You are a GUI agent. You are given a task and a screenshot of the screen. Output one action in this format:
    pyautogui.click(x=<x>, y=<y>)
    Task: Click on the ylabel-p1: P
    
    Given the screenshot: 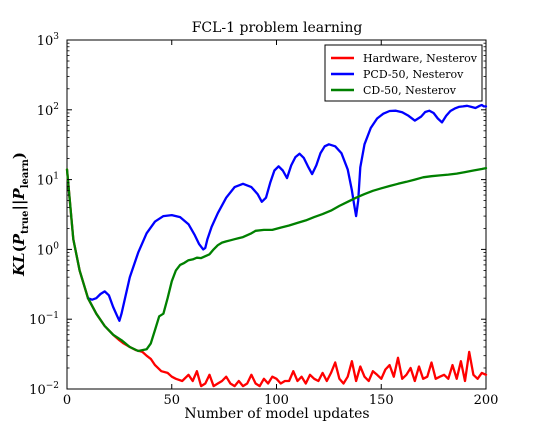 What is the action you would take?
    pyautogui.click(x=19, y=239)
    